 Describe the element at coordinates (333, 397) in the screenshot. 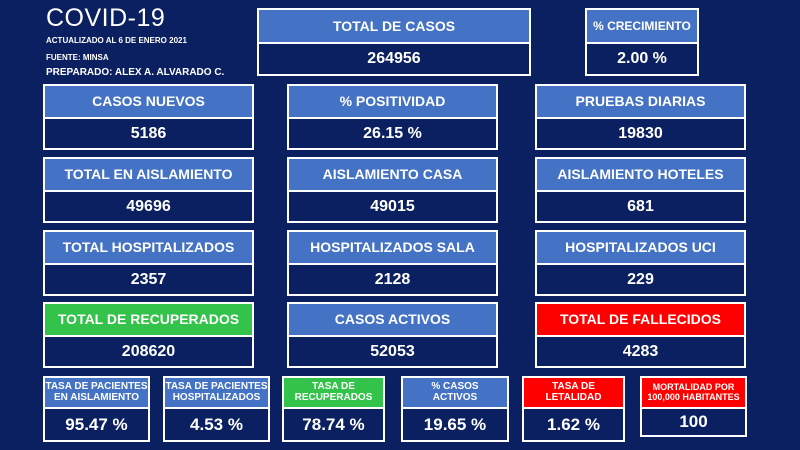

I see `rate-label-line2: RECUPERADOS` at that location.